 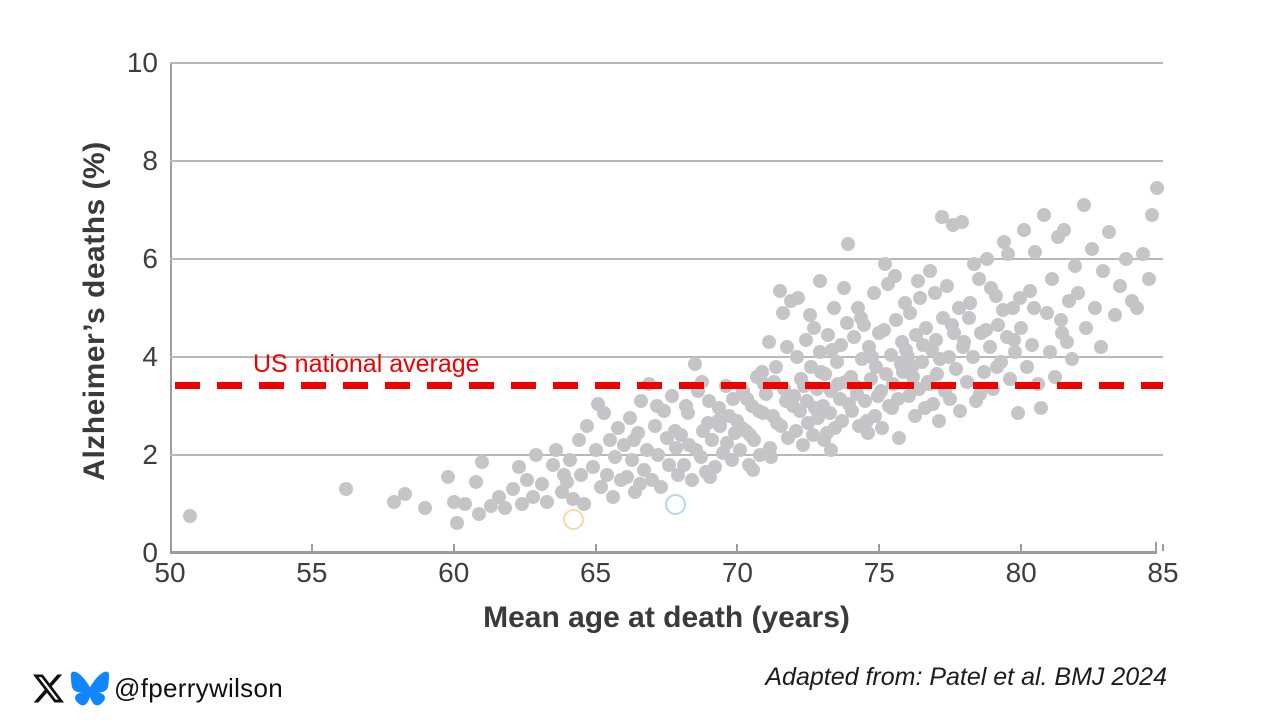 What do you see at coordinates (675, 504) in the screenshot?
I see `highlight-ring` at bounding box center [675, 504].